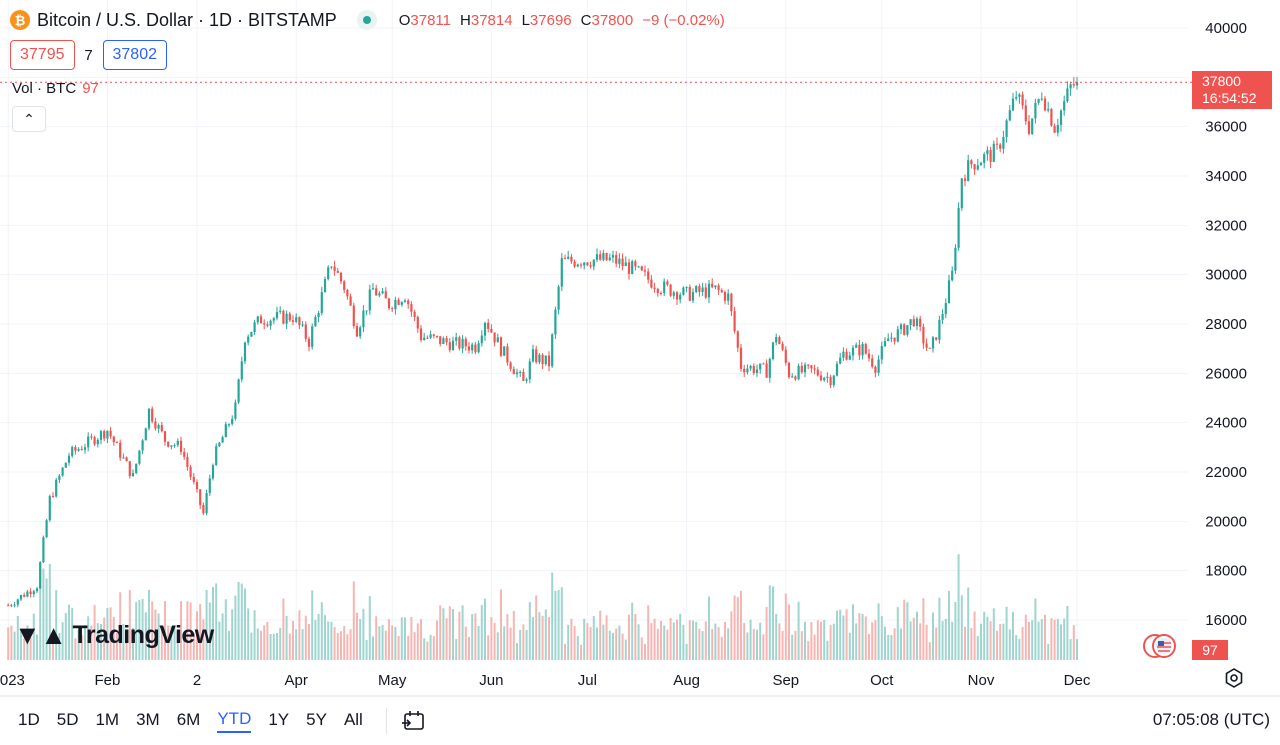  Describe the element at coordinates (1226, 275) in the screenshot. I see `price-axis-label: 30000` at that location.